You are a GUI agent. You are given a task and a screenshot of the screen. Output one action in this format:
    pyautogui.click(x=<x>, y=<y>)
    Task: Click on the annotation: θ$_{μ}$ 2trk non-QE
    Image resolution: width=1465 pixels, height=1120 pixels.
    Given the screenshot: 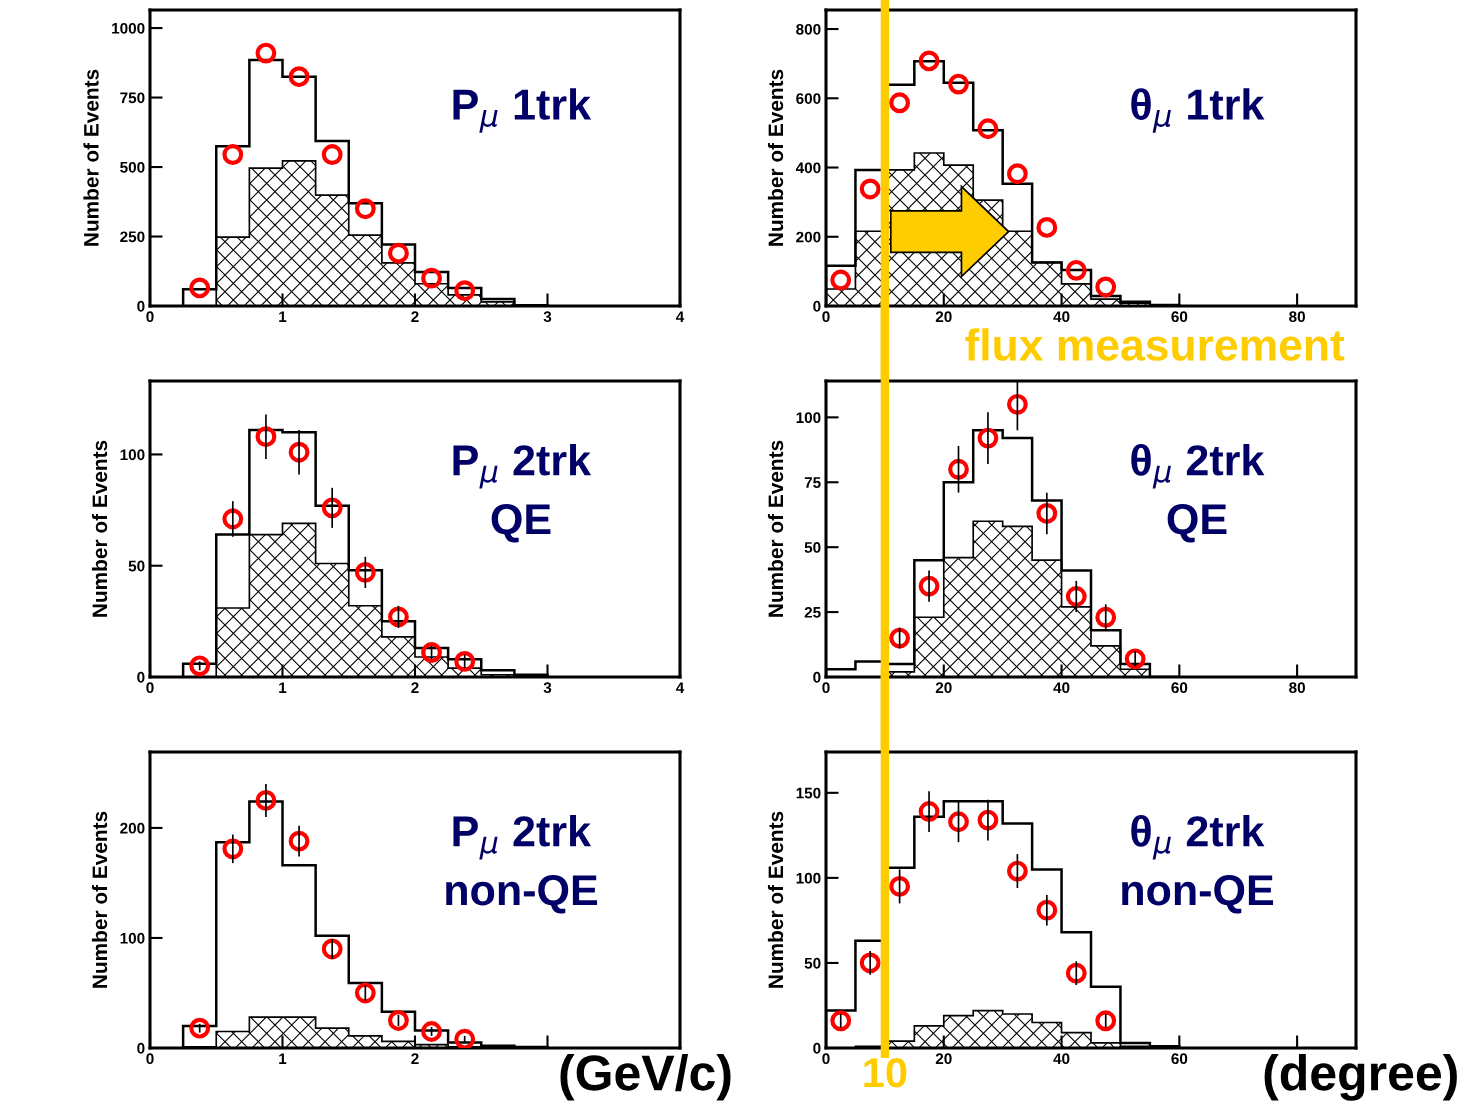 What is the action you would take?
    pyautogui.click(x=1198, y=864)
    